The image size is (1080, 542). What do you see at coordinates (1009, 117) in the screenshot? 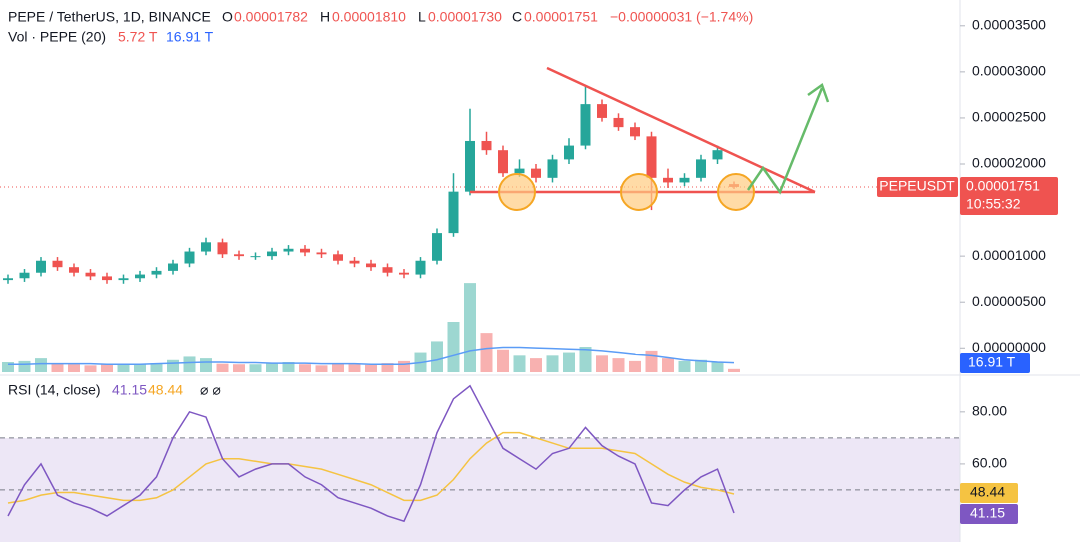
I see `y-tick-label: 0.00002500` at bounding box center [1009, 117].